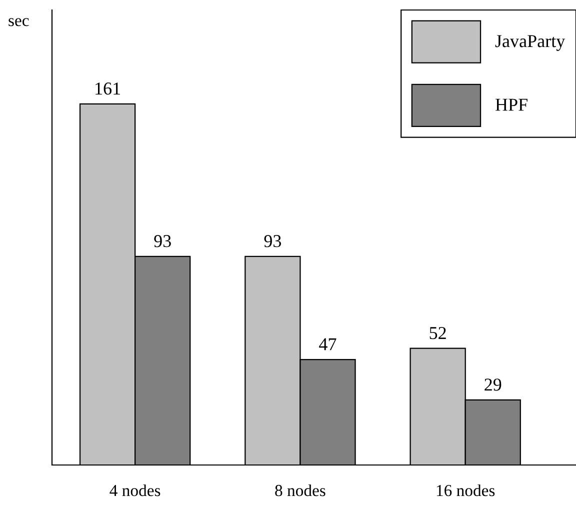 The image size is (576, 510). I want to click on x-tick-label: 4 nodes, so click(135, 490).